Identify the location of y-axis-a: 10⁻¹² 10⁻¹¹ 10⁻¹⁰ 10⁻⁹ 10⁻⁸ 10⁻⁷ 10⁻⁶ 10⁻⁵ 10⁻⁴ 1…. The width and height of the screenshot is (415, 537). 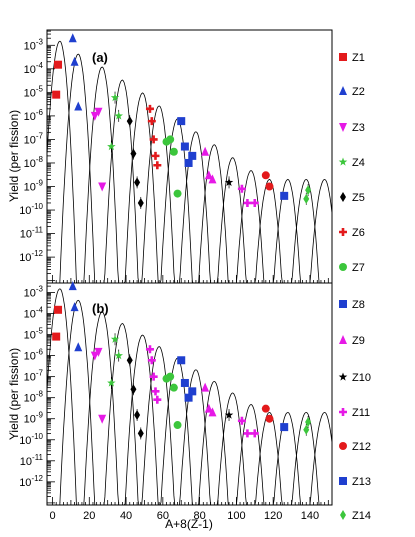
(37, 156).